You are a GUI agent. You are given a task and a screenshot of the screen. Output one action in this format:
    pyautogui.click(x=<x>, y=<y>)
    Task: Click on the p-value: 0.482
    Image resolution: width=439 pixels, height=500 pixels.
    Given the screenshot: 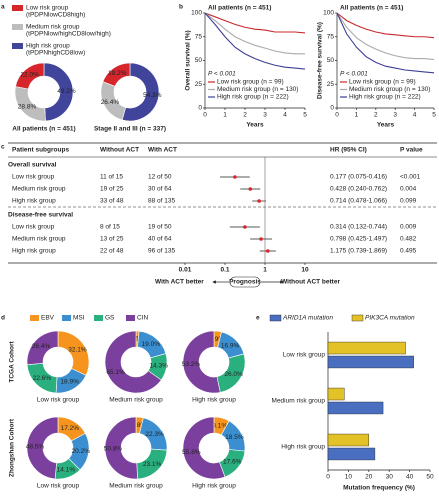 What is the action you would take?
    pyautogui.click(x=408, y=239)
    